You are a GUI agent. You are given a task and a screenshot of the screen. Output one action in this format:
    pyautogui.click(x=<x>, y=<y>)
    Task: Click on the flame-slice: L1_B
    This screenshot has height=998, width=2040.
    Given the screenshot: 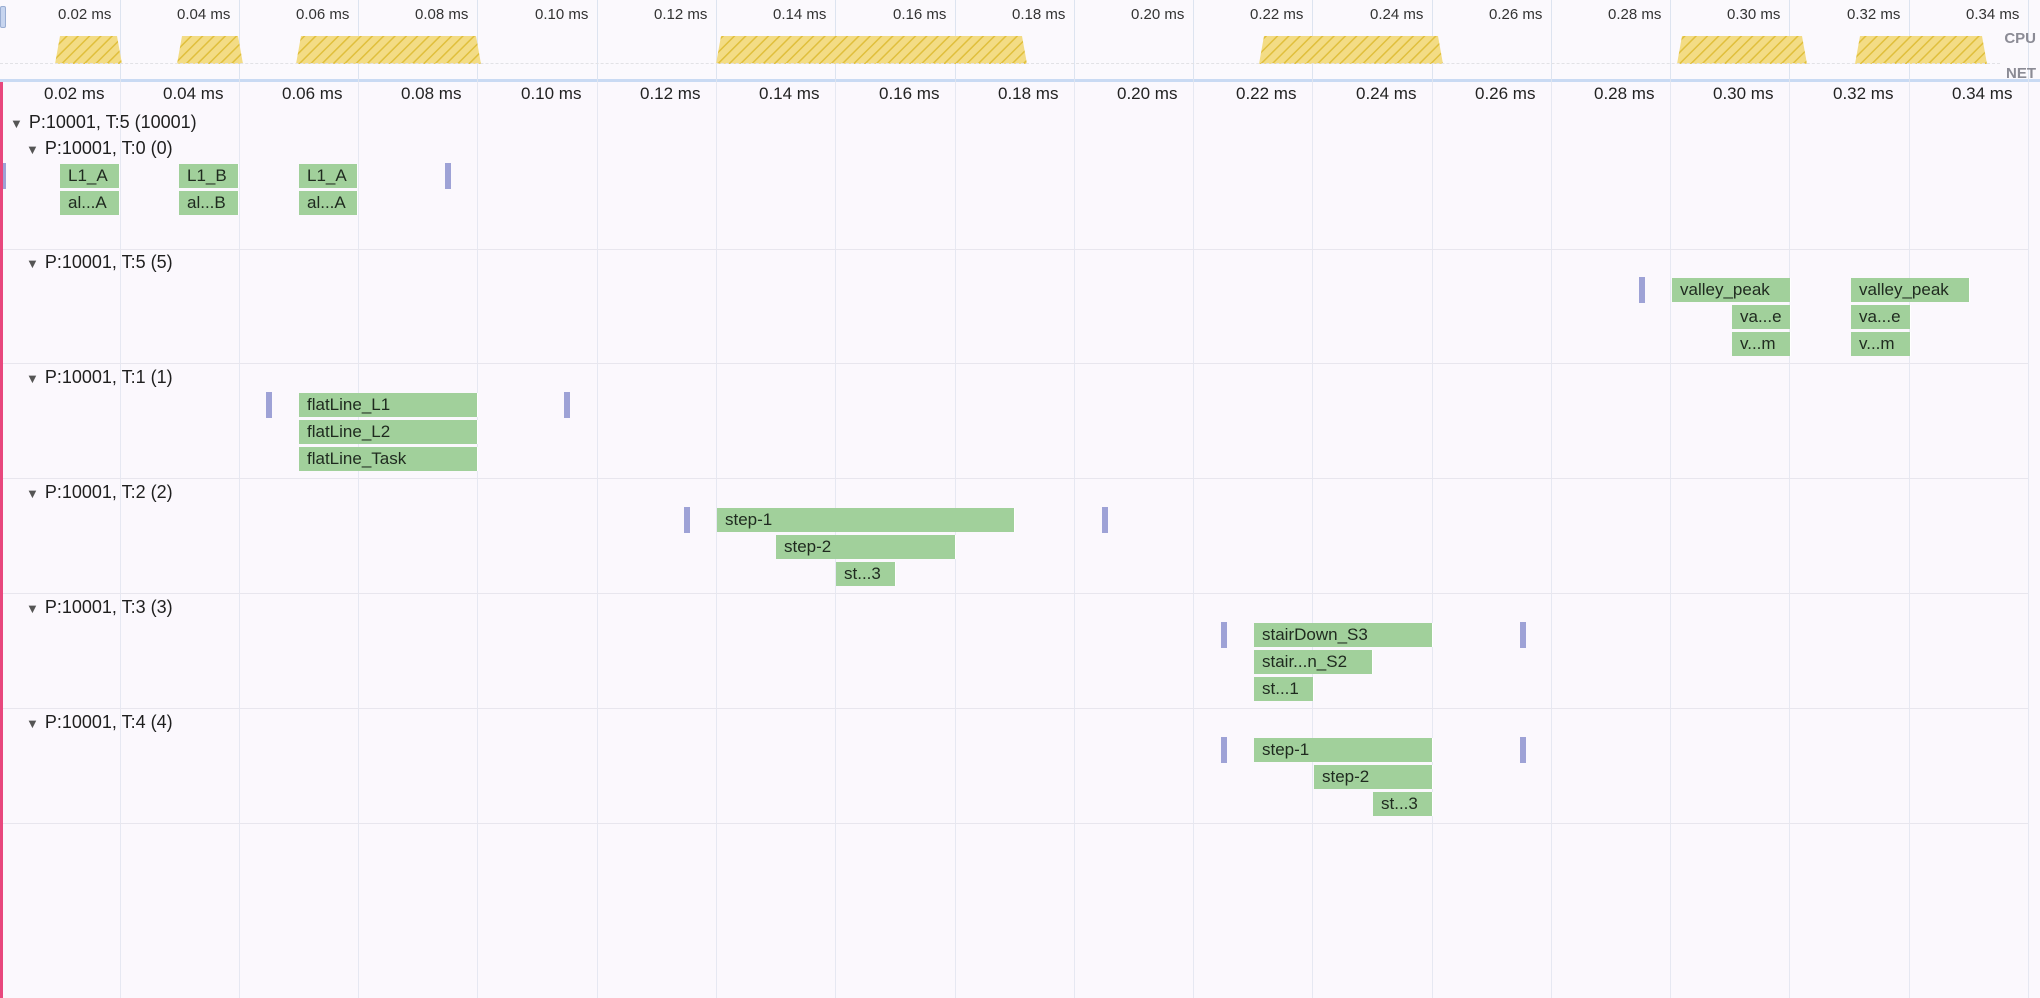 What is the action you would take?
    pyautogui.click(x=209, y=176)
    